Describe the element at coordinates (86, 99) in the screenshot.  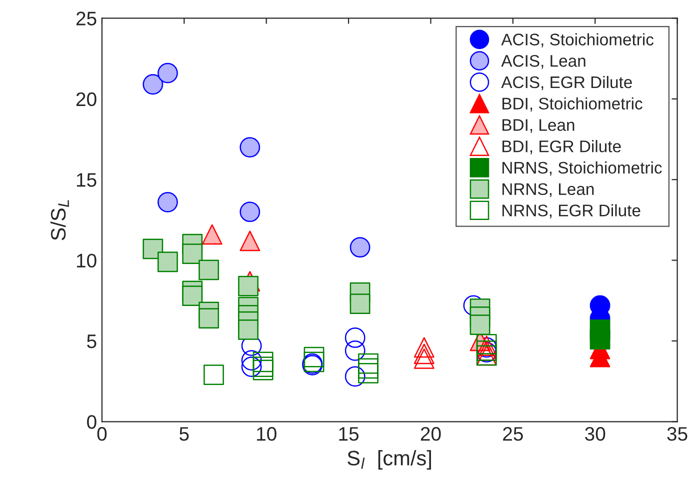
I see `y-tick-label: 20` at that location.